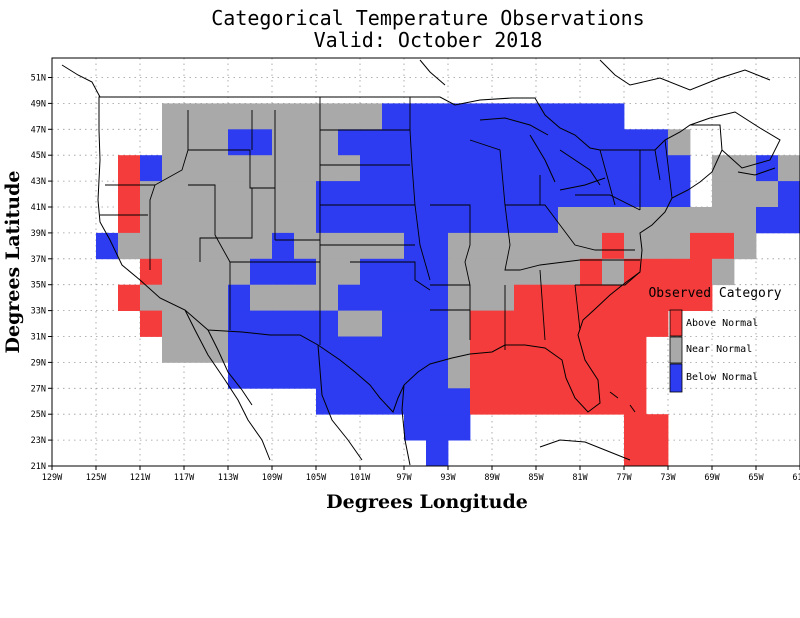  I want to click on x-tick-label: 101W, so click(360, 478).